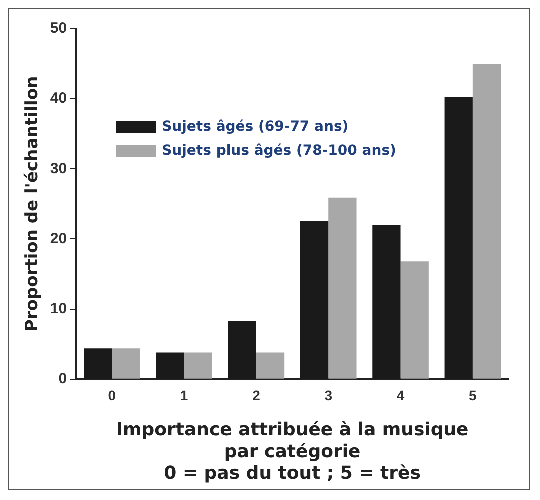  What do you see at coordinates (59, 29) in the screenshot?
I see `y-tick-label: 50` at bounding box center [59, 29].